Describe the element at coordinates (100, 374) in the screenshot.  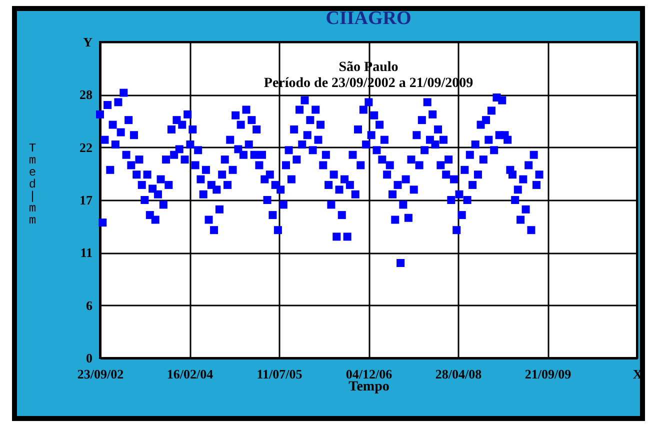
I see `x-tick-label: 23/09/02` at that location.